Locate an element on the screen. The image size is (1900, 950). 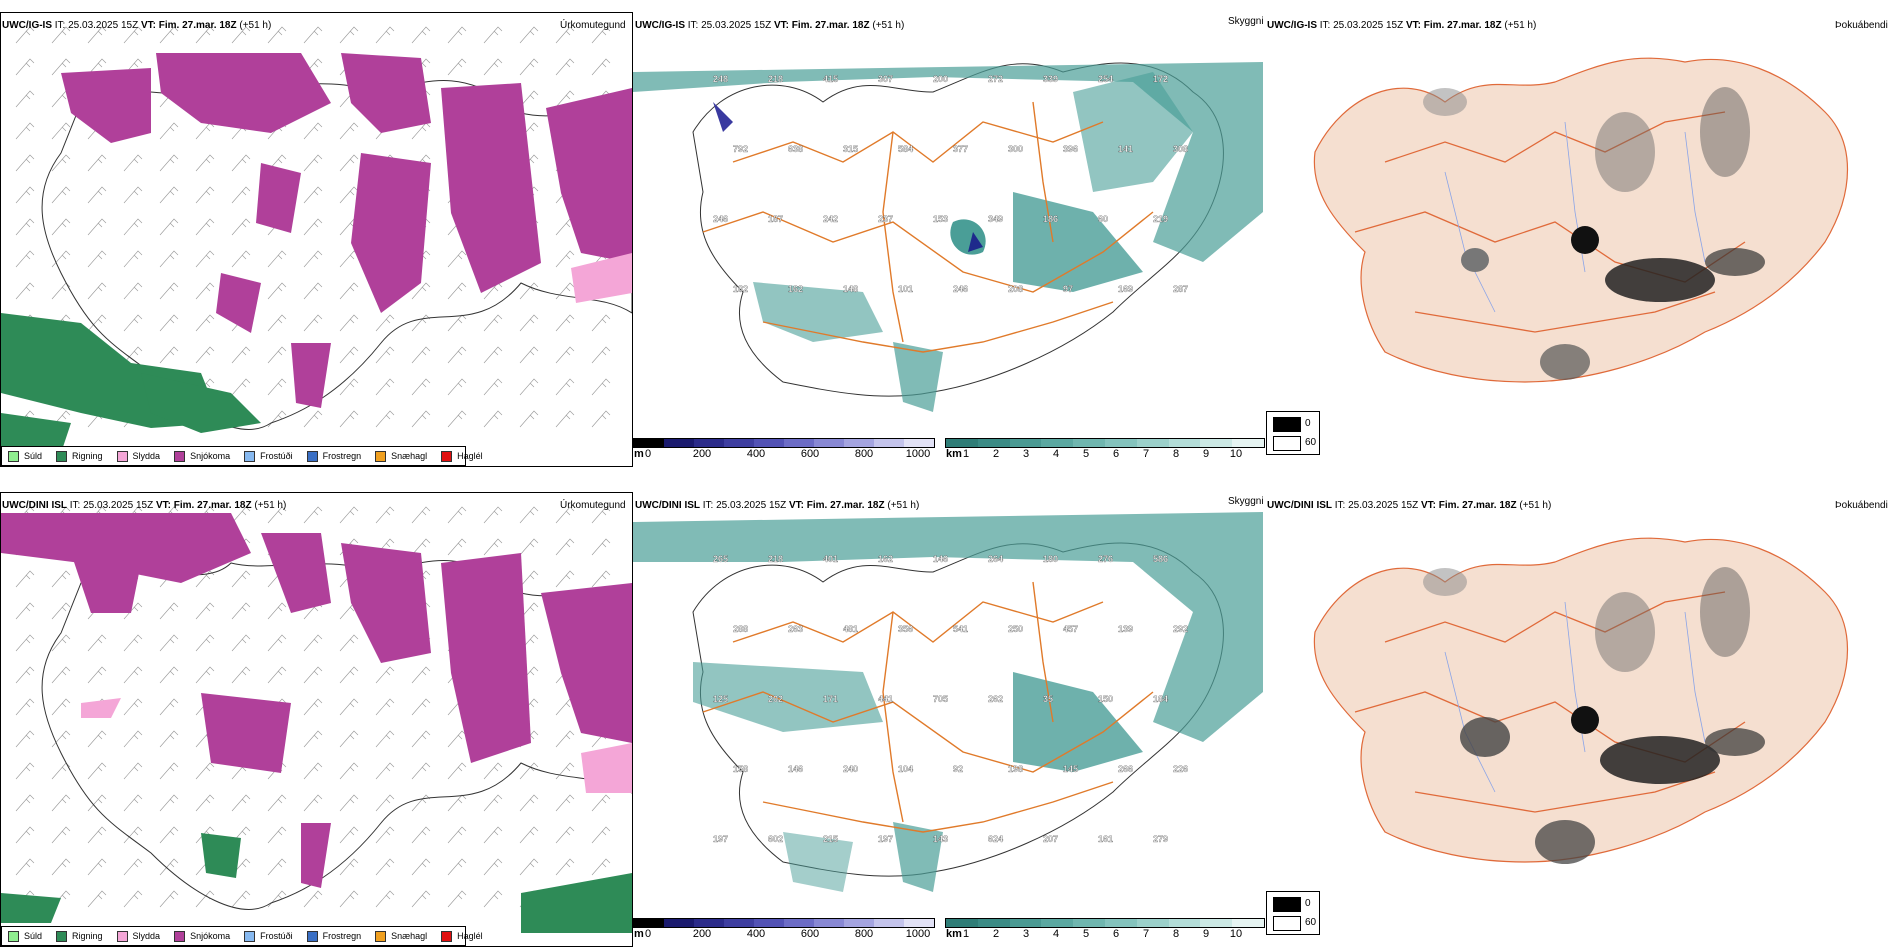
peak-height-label: 315 is located at coordinates (850, 149).